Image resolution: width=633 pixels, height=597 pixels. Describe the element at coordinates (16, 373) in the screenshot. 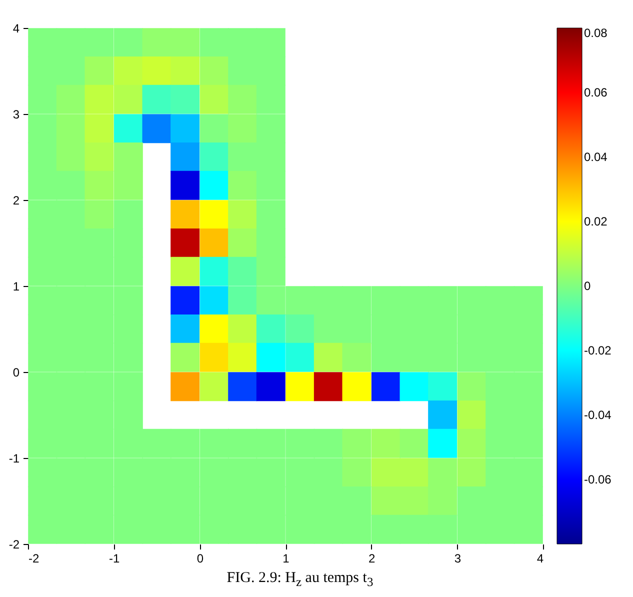

I see `y-tick-label: 0` at that location.